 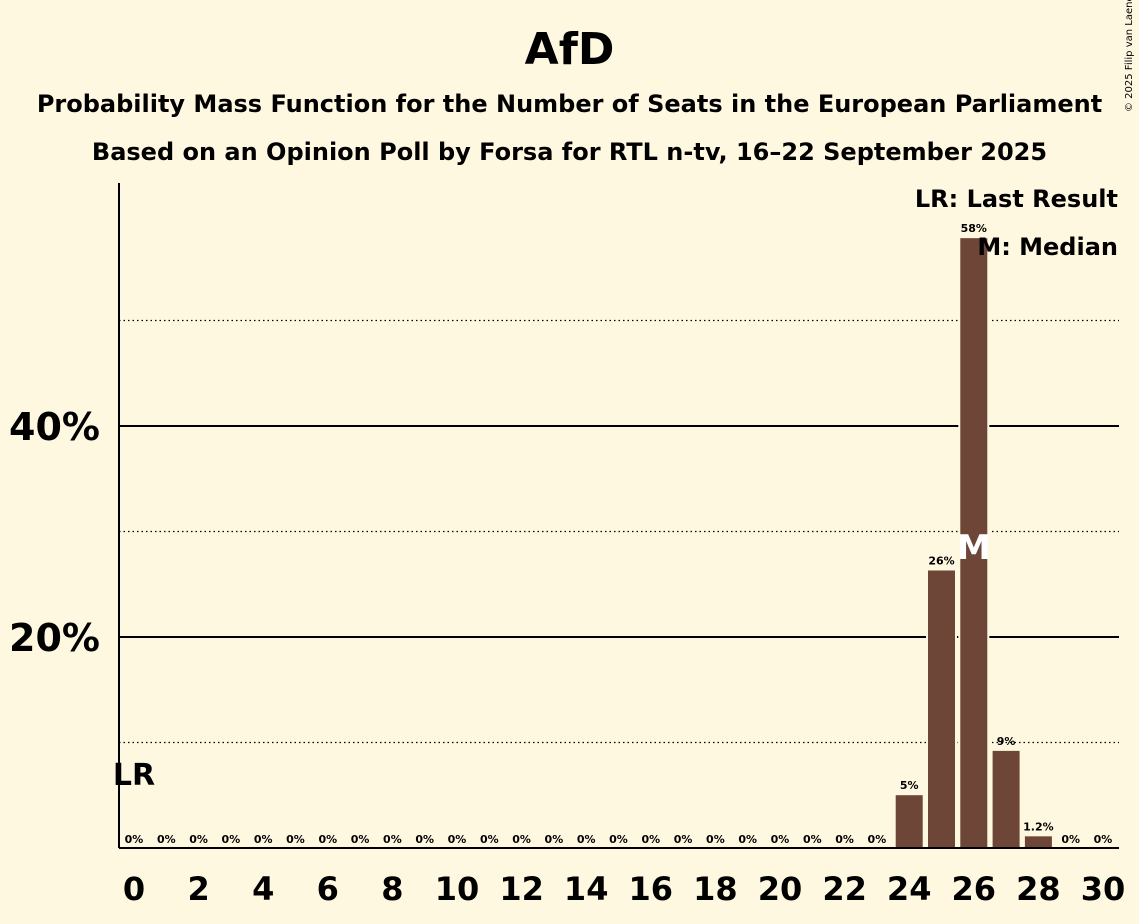 What do you see at coordinates (586, 889) in the screenshot?
I see `x-tick-label: 14` at bounding box center [586, 889].